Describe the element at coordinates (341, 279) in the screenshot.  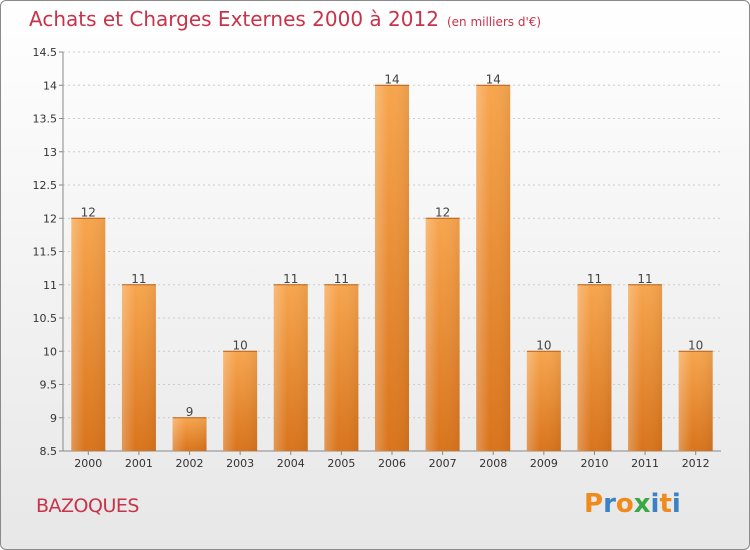
I see `data-label-2005: 11` at that location.